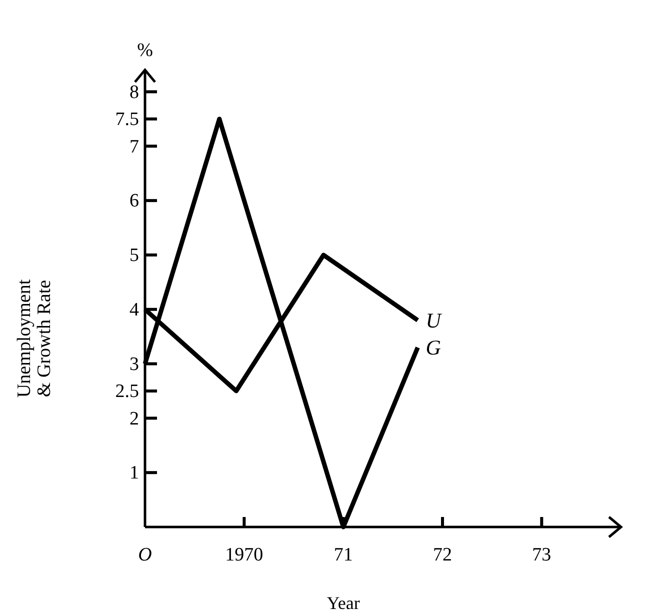 The width and height of the screenshot is (647, 615). What do you see at coordinates (134, 92) in the screenshot?
I see `y-tick-label: 8` at bounding box center [134, 92].